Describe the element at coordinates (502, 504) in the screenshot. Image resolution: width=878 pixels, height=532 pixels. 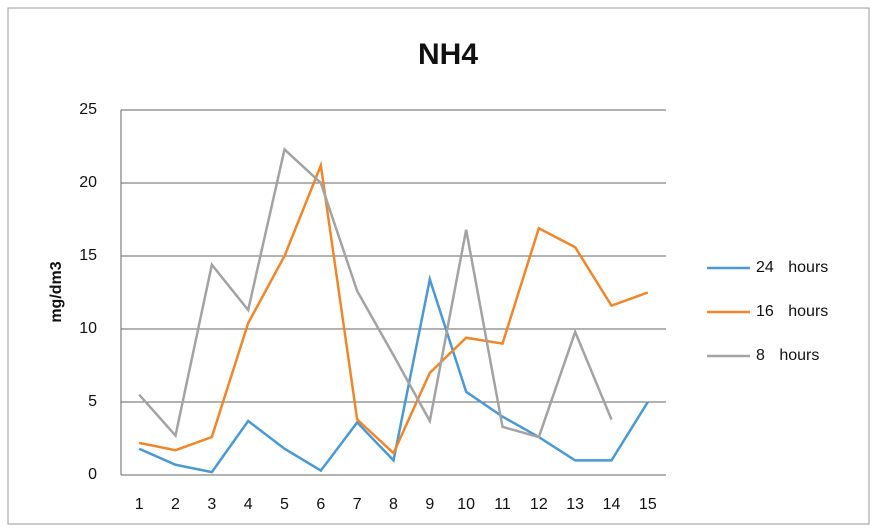
I see `x-tick-label: 11` at that location.